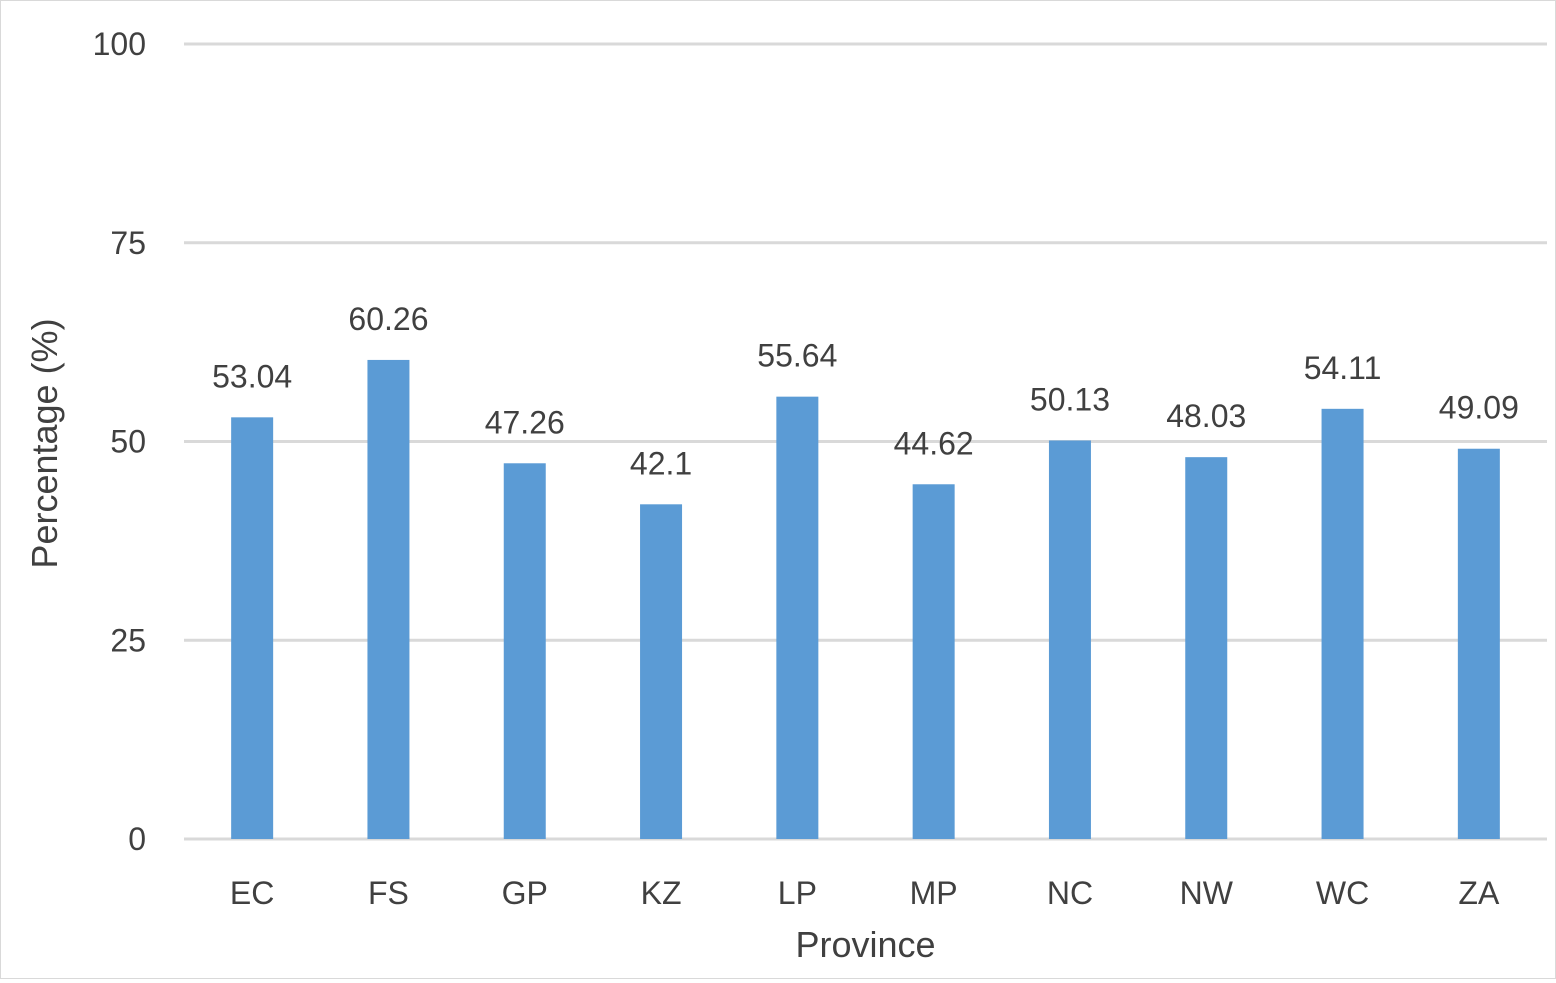 The height and width of the screenshot is (983, 1556). What do you see at coordinates (388, 599) in the screenshot?
I see `bar-fs` at bounding box center [388, 599].